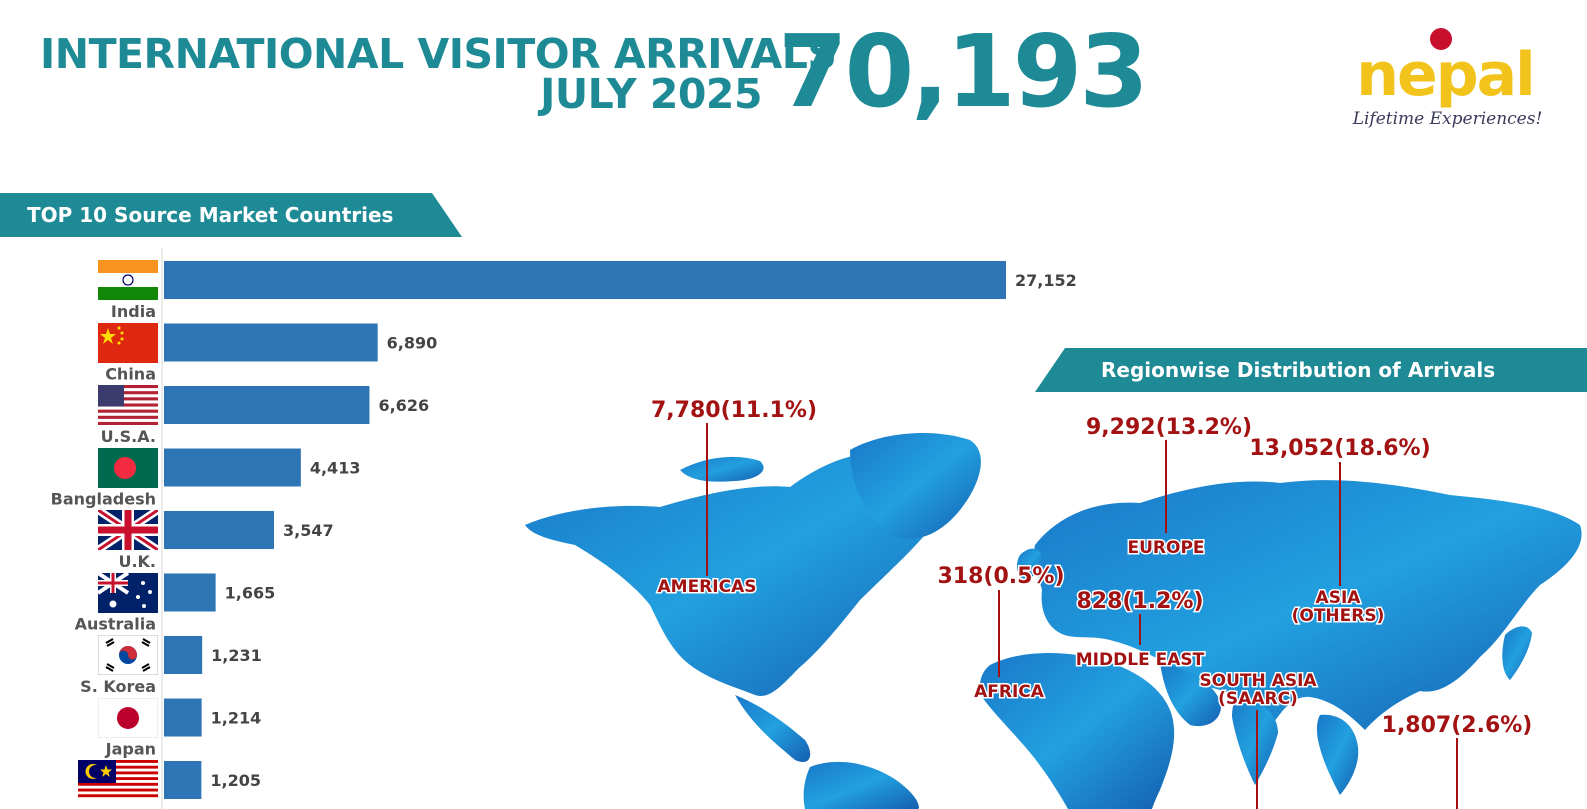 The height and width of the screenshot is (809, 1587). Describe the element at coordinates (128, 467) in the screenshot. I see `bangladesh-flag-icon` at that location.